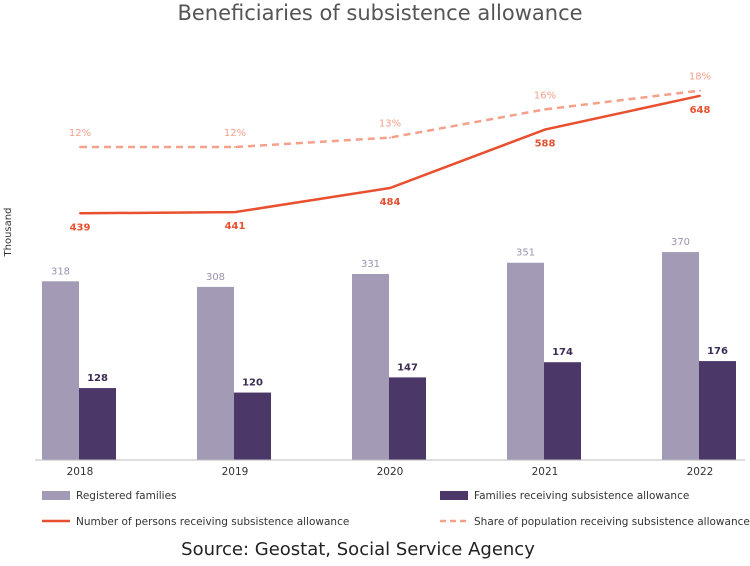 This screenshot has width=750, height=566. Describe the element at coordinates (717, 351) in the screenshot. I see `bar-label: 176` at that location.